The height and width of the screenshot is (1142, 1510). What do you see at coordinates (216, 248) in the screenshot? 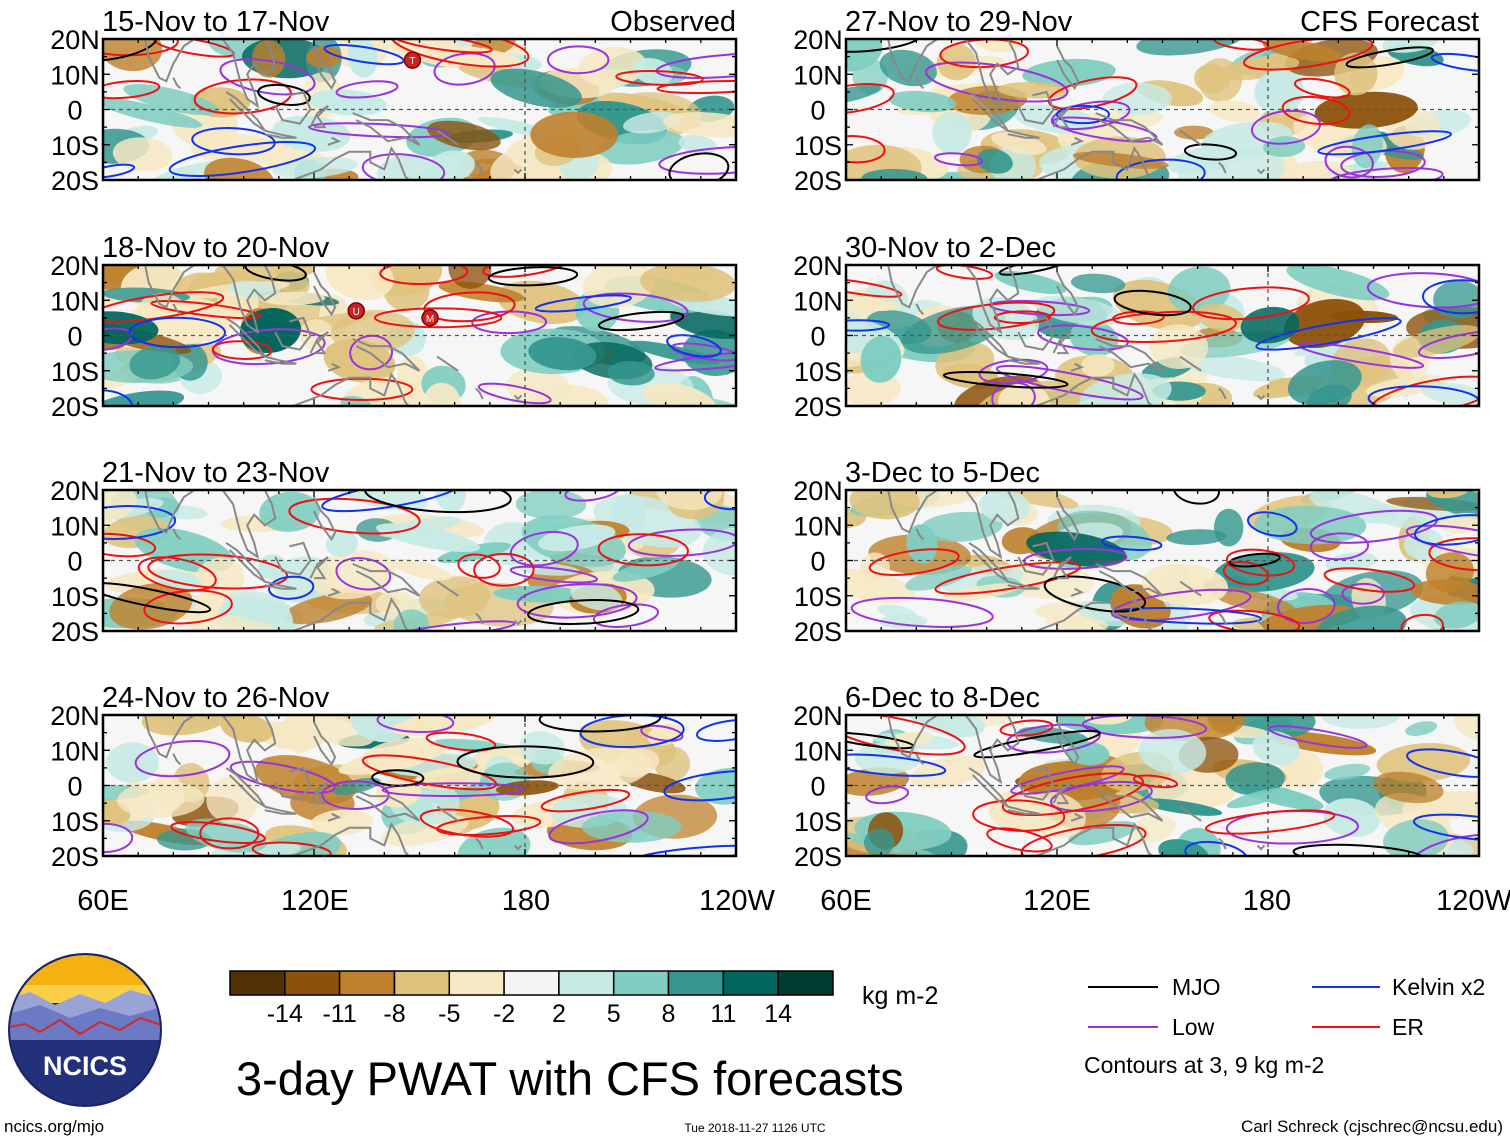
I see `panel-title: 18-Nov to 20-Nov` at bounding box center [216, 248].